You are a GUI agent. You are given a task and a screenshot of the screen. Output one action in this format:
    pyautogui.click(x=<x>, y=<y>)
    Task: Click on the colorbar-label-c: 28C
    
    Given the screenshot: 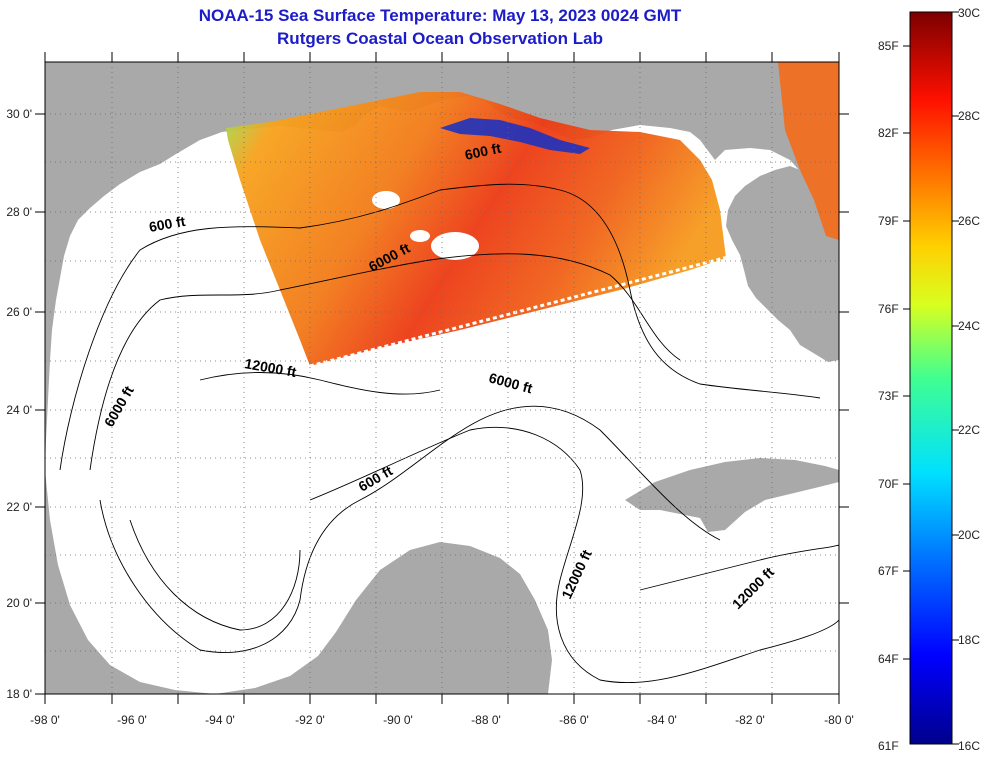 What is the action you would take?
    pyautogui.click(x=969, y=116)
    